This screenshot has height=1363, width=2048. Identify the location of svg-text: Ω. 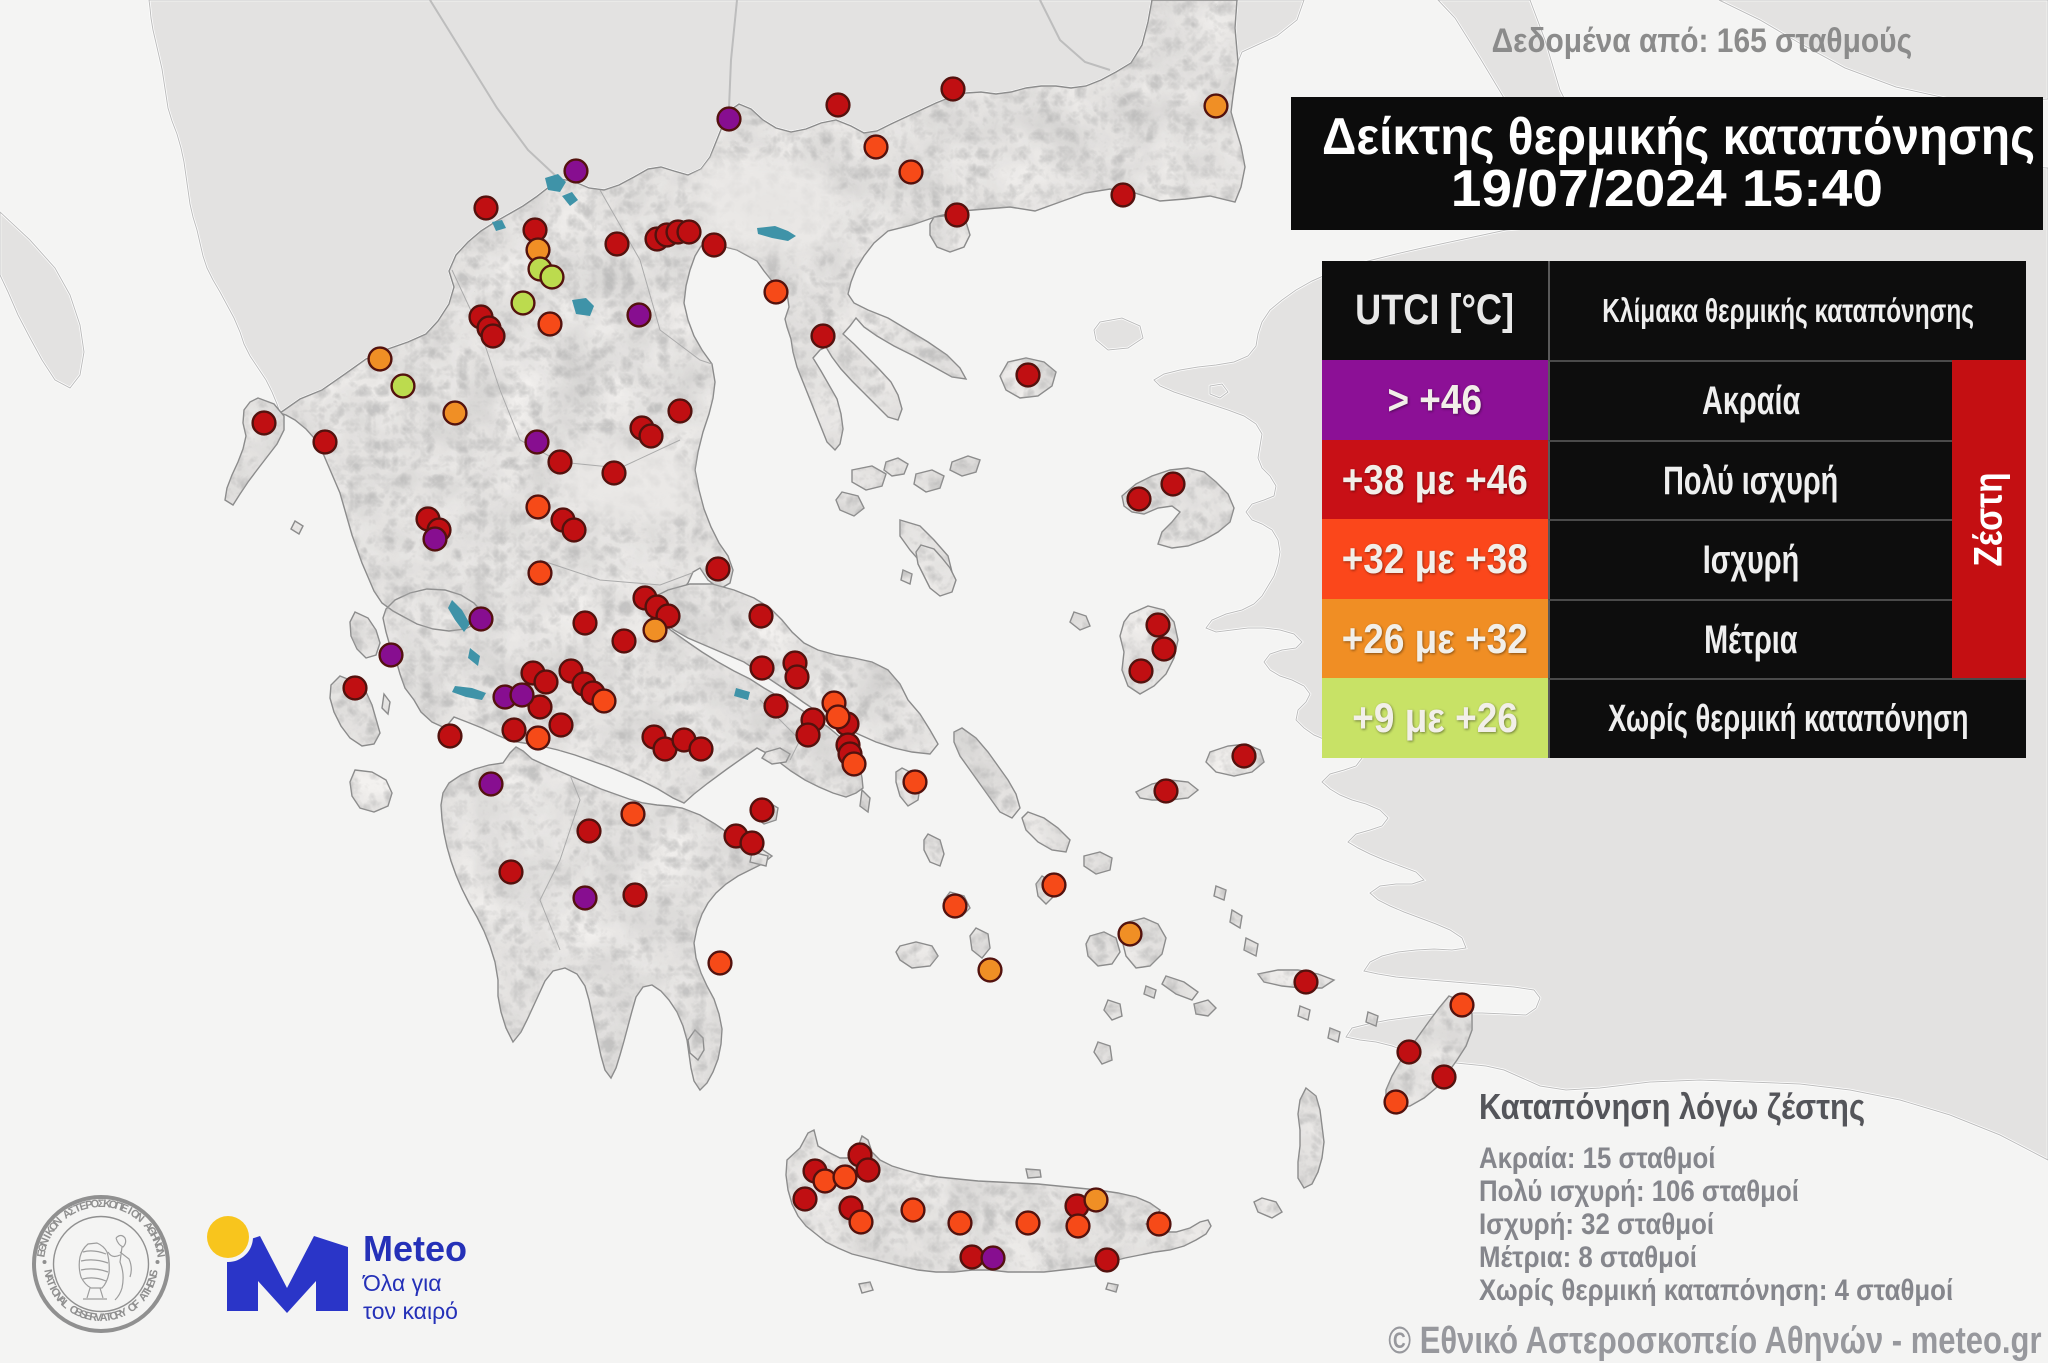
(159, 1248).